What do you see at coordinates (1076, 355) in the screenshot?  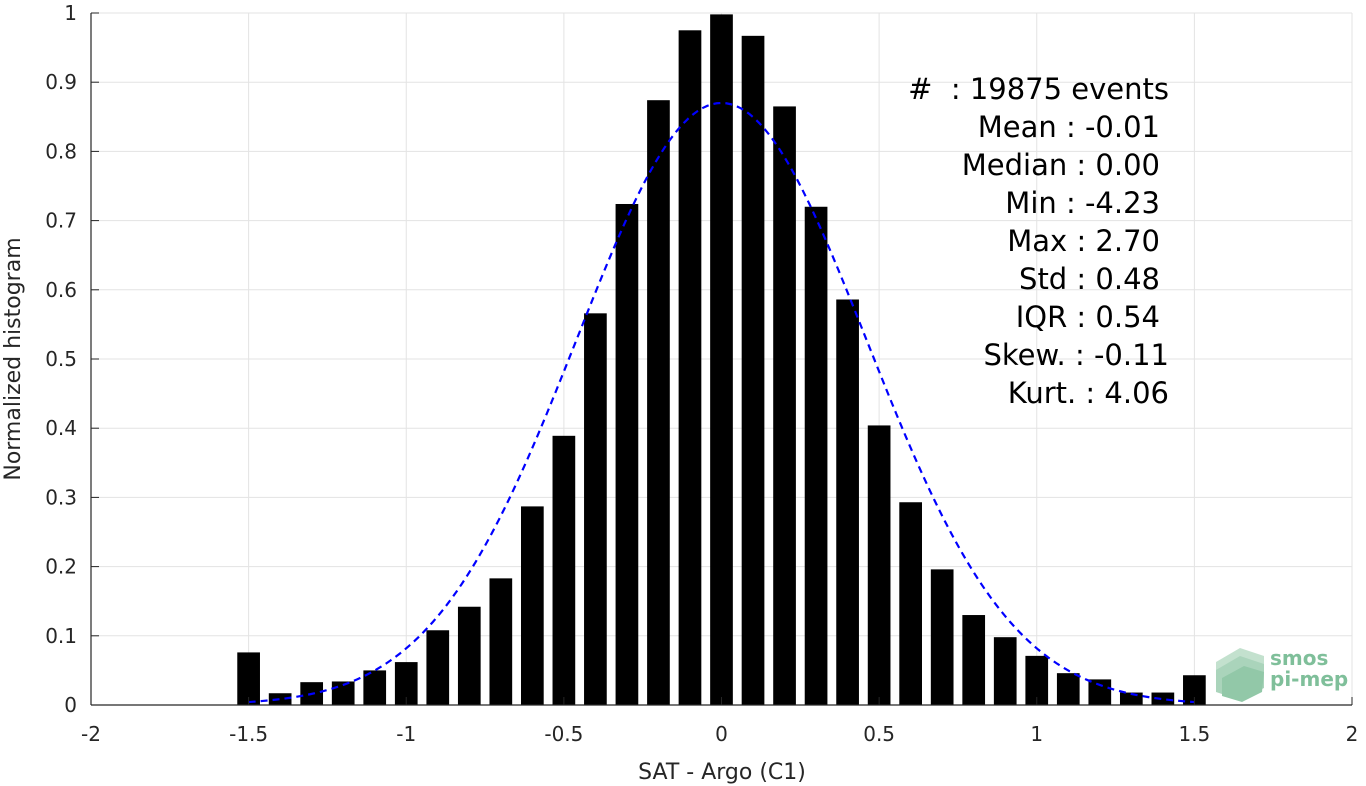 I see `stat-skew: Skew. : -0.11` at bounding box center [1076, 355].